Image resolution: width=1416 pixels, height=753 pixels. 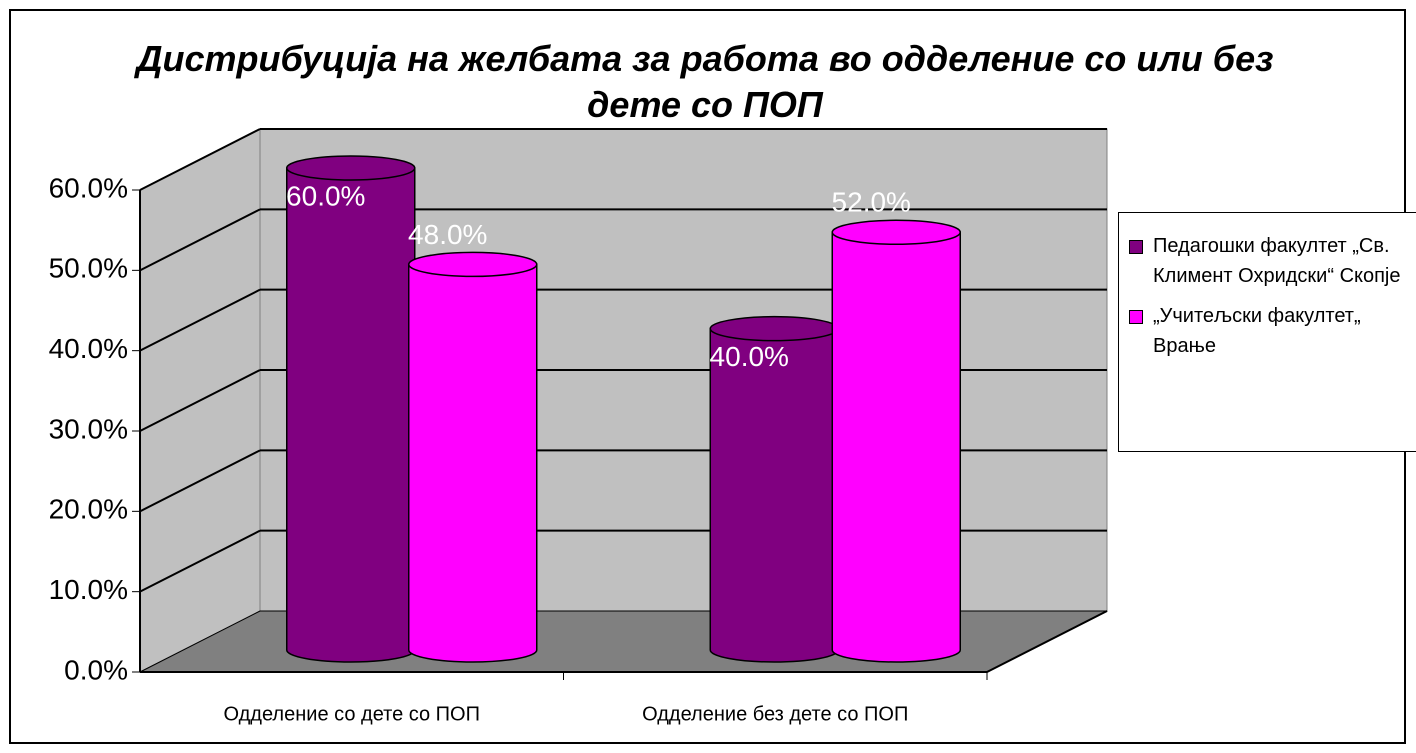 I want to click on data-label: 48.0%, so click(x=447, y=234).